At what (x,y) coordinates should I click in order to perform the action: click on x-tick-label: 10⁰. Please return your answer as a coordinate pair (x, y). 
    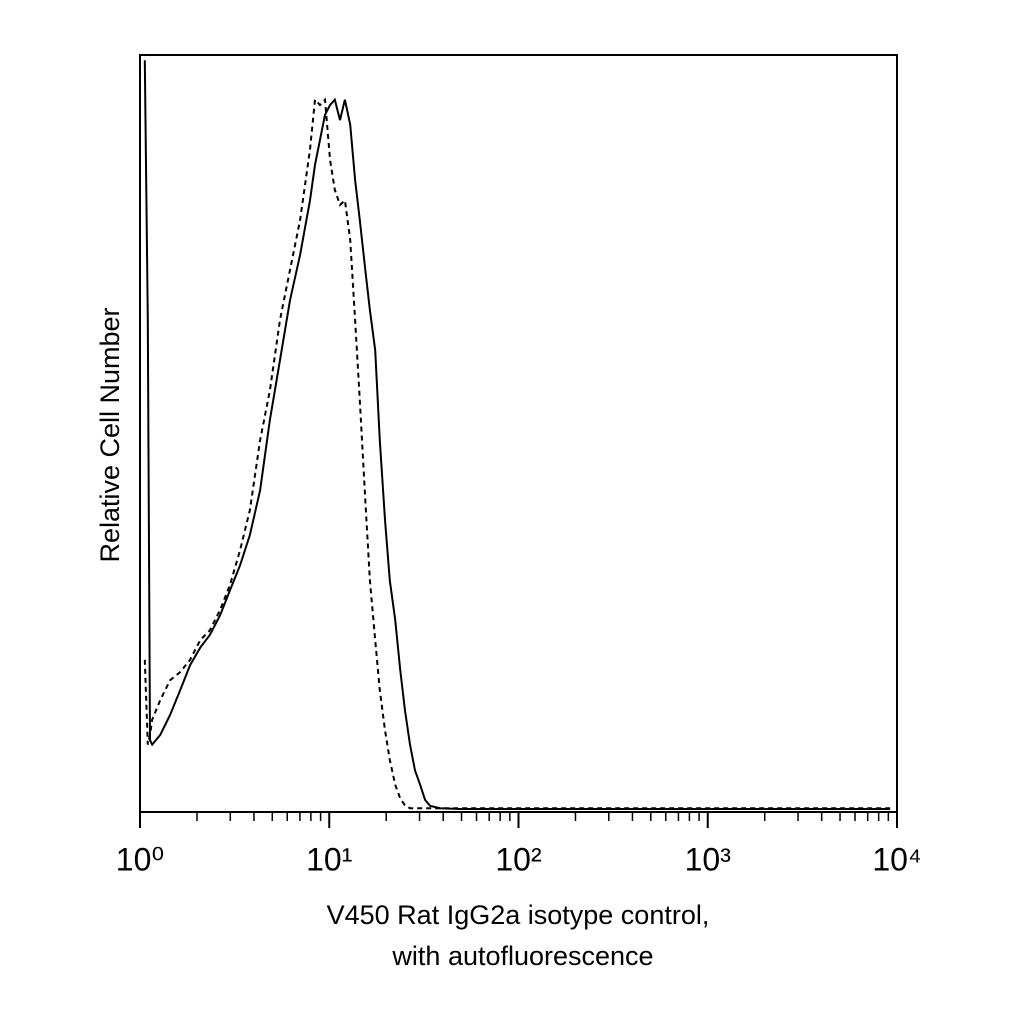
    Looking at the image, I should click on (140, 859).